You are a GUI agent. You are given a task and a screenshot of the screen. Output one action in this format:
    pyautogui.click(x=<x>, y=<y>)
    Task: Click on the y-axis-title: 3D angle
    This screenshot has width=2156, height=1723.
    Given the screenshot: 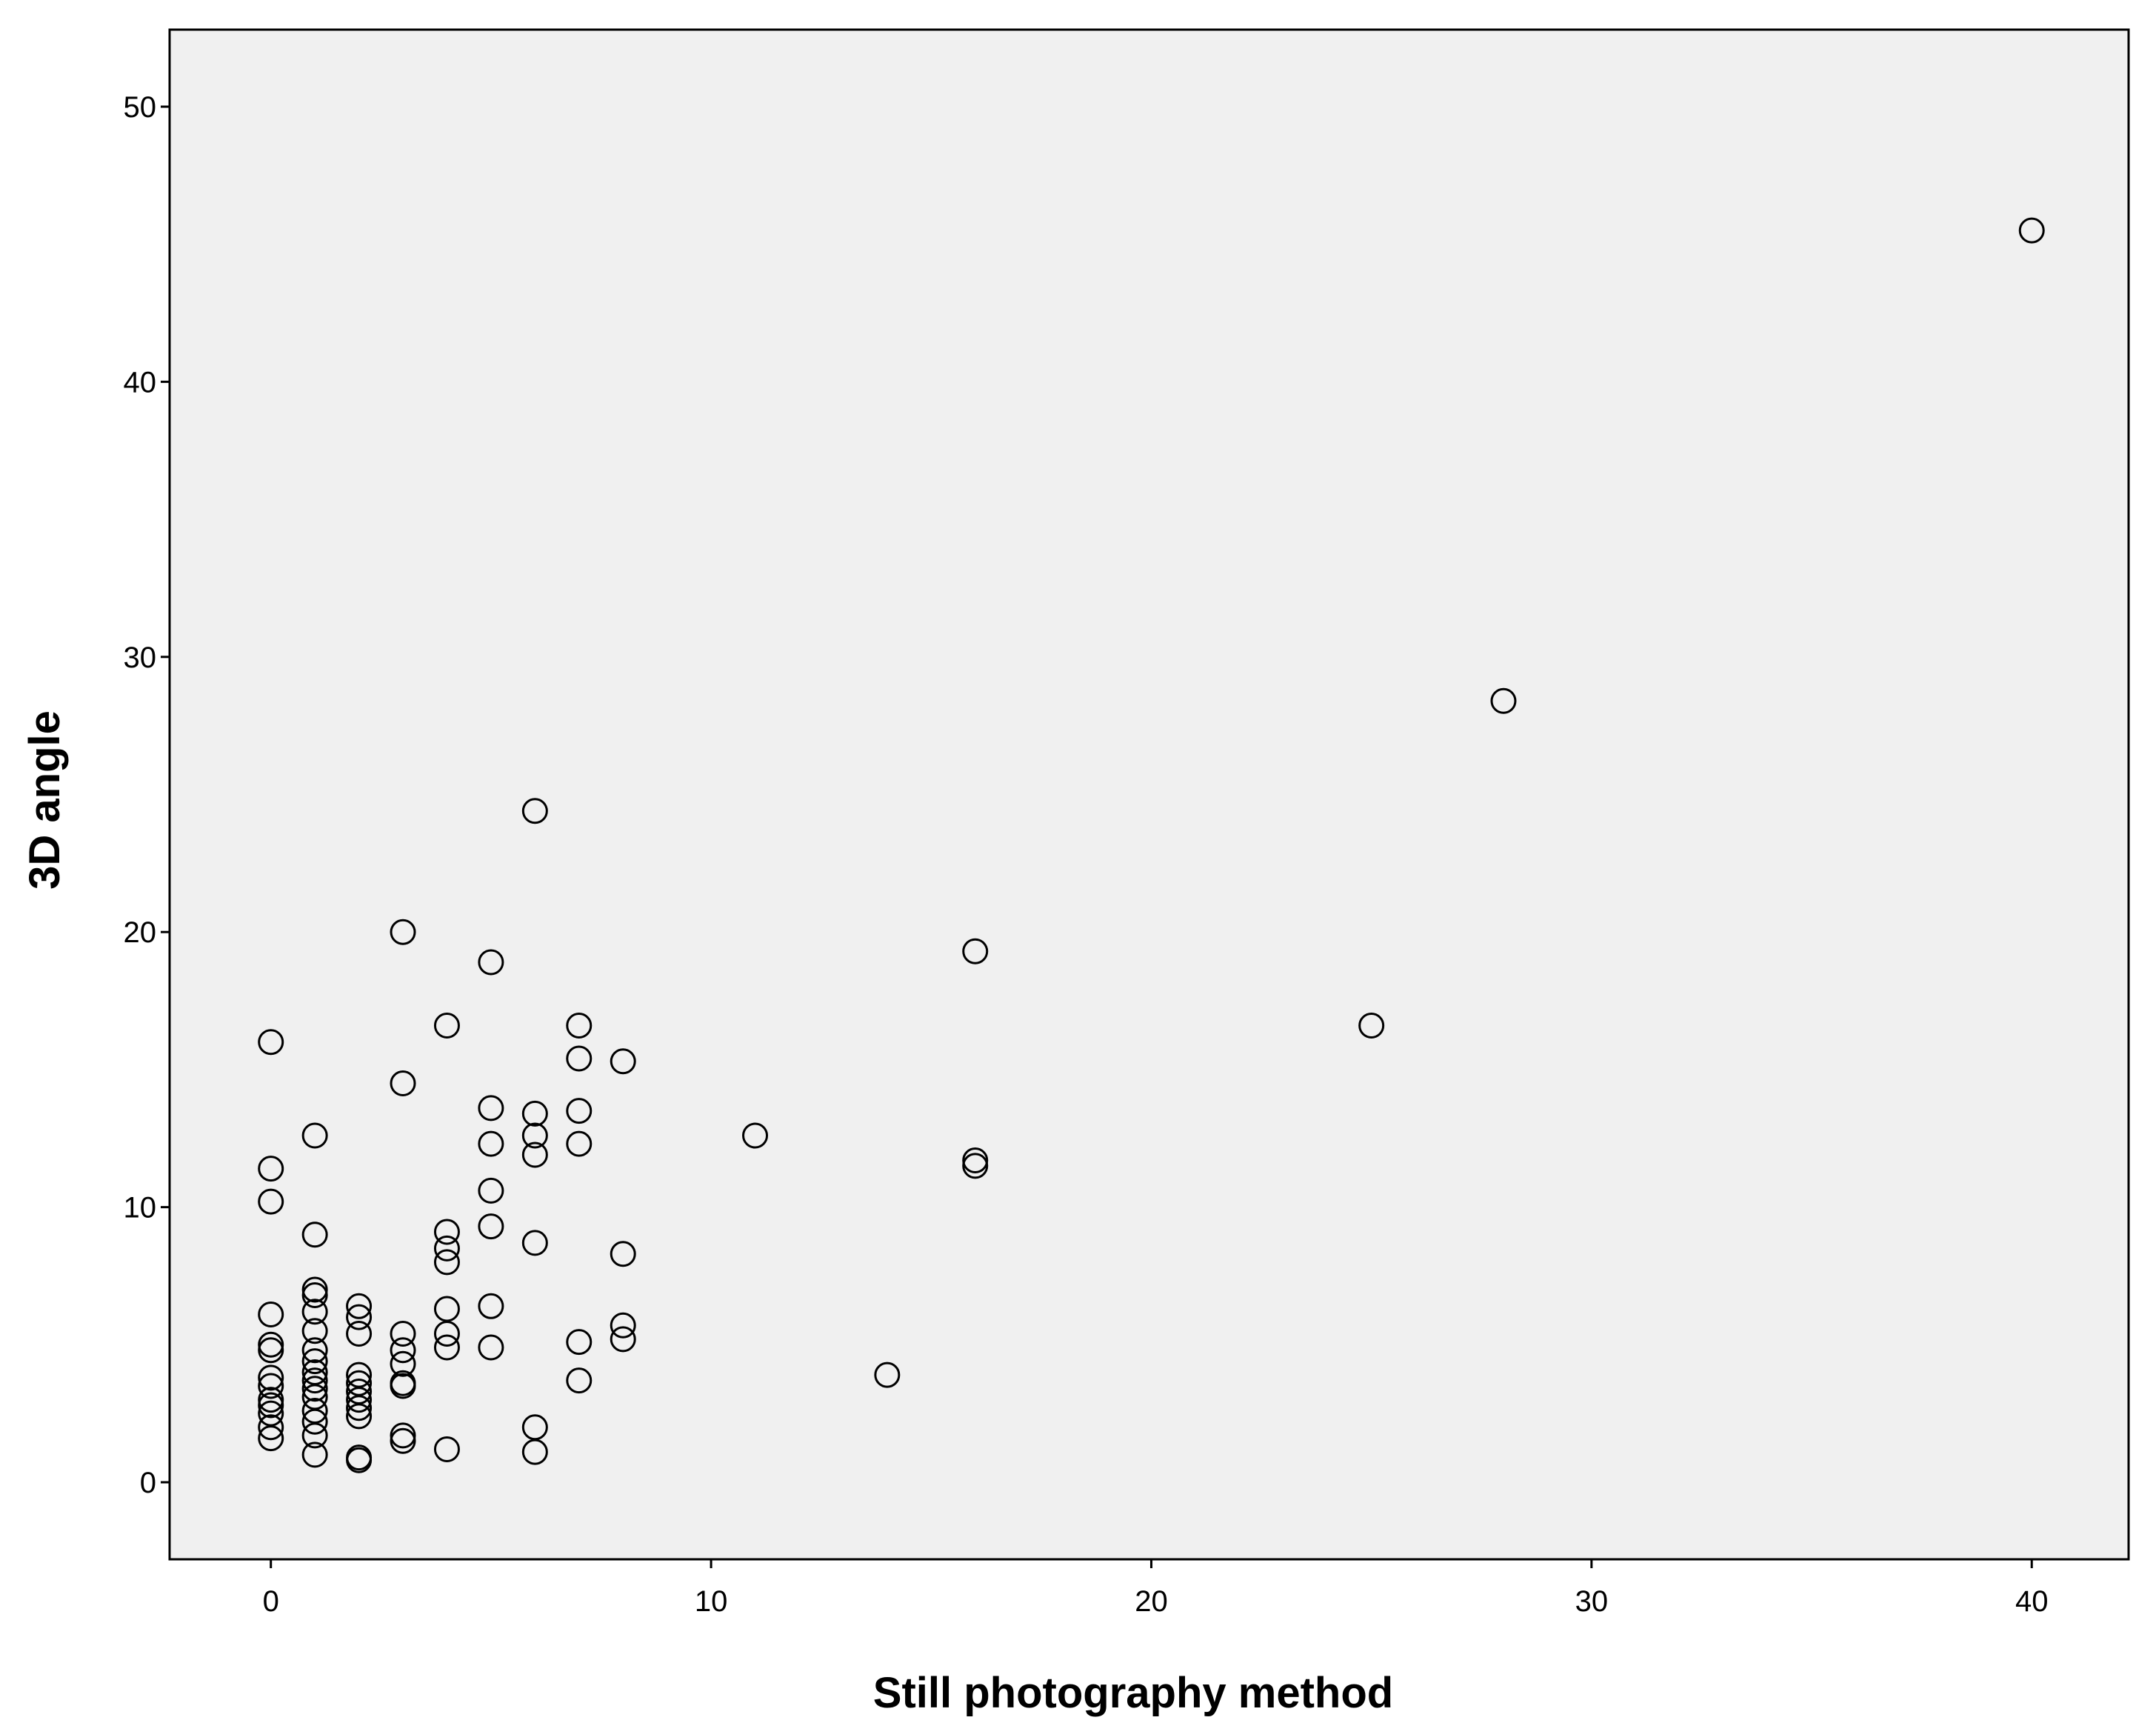 What is the action you would take?
    pyautogui.click(x=45, y=800)
    